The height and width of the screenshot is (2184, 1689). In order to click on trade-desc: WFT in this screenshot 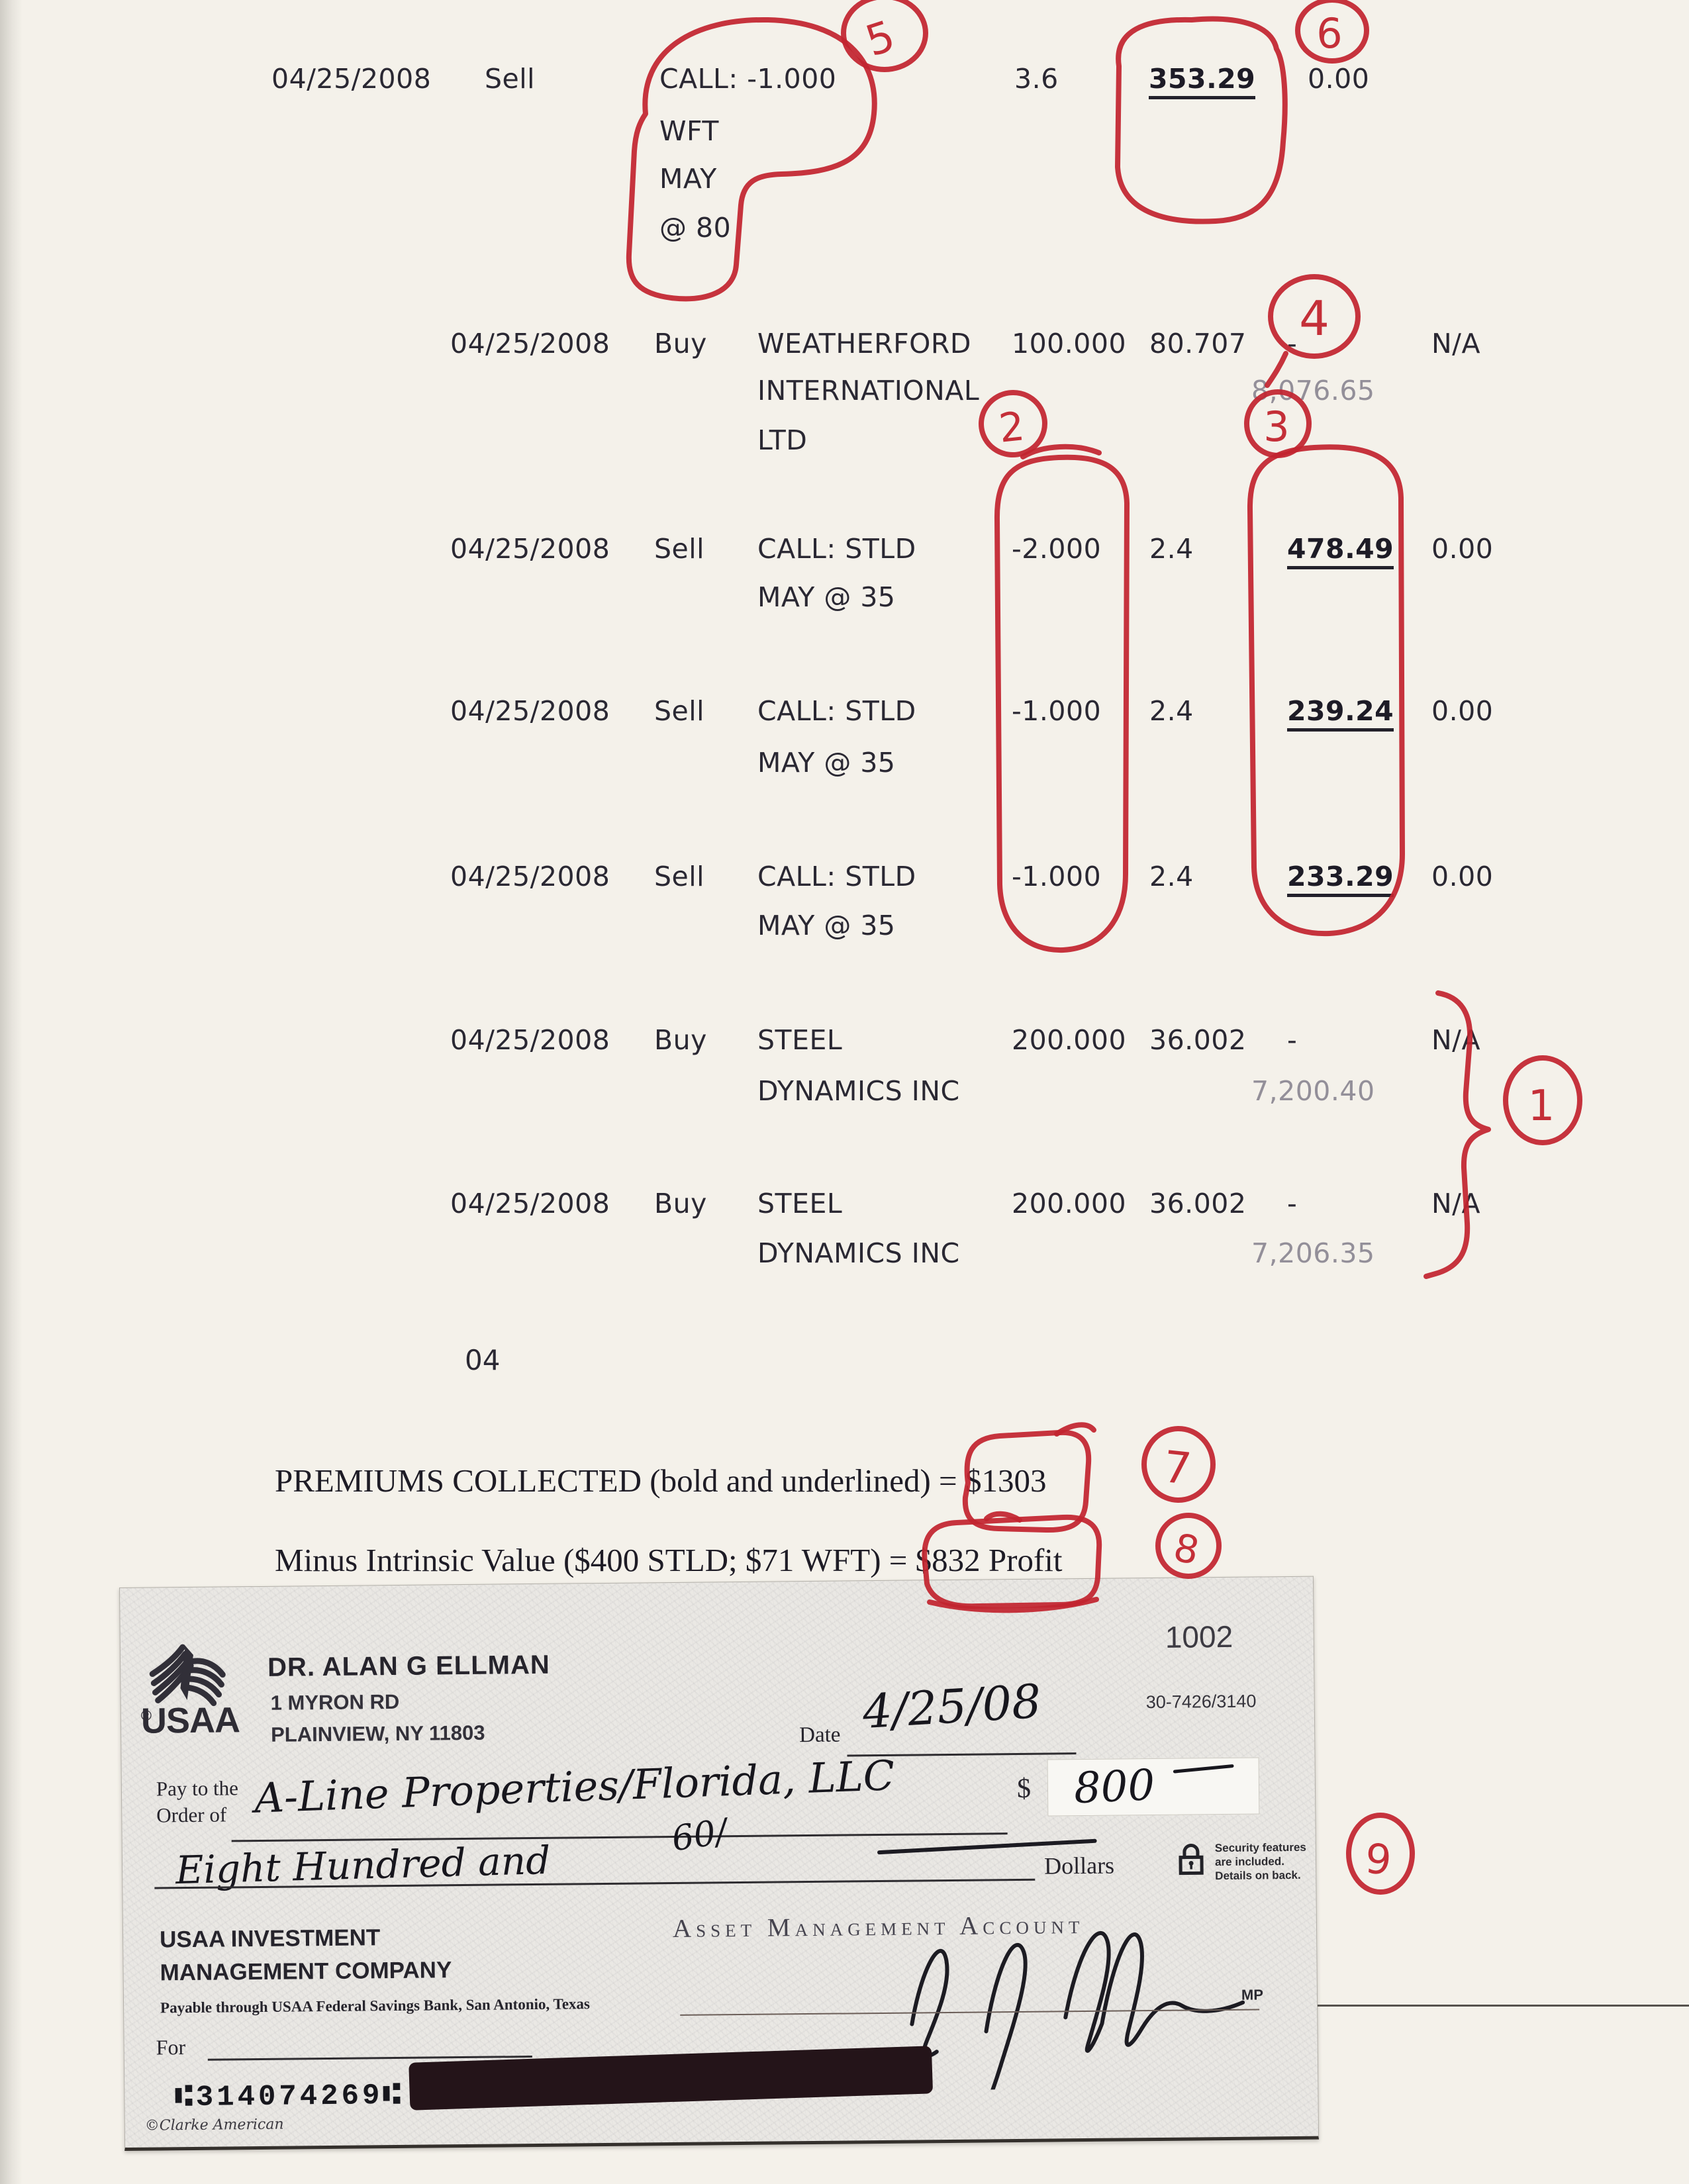, I will do `click(689, 131)`.